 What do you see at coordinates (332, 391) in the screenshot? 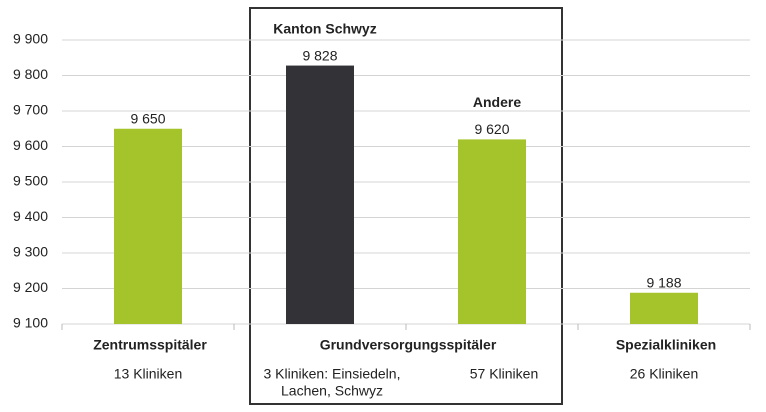
I see `bar-note: Lachen, Schwyz` at bounding box center [332, 391].